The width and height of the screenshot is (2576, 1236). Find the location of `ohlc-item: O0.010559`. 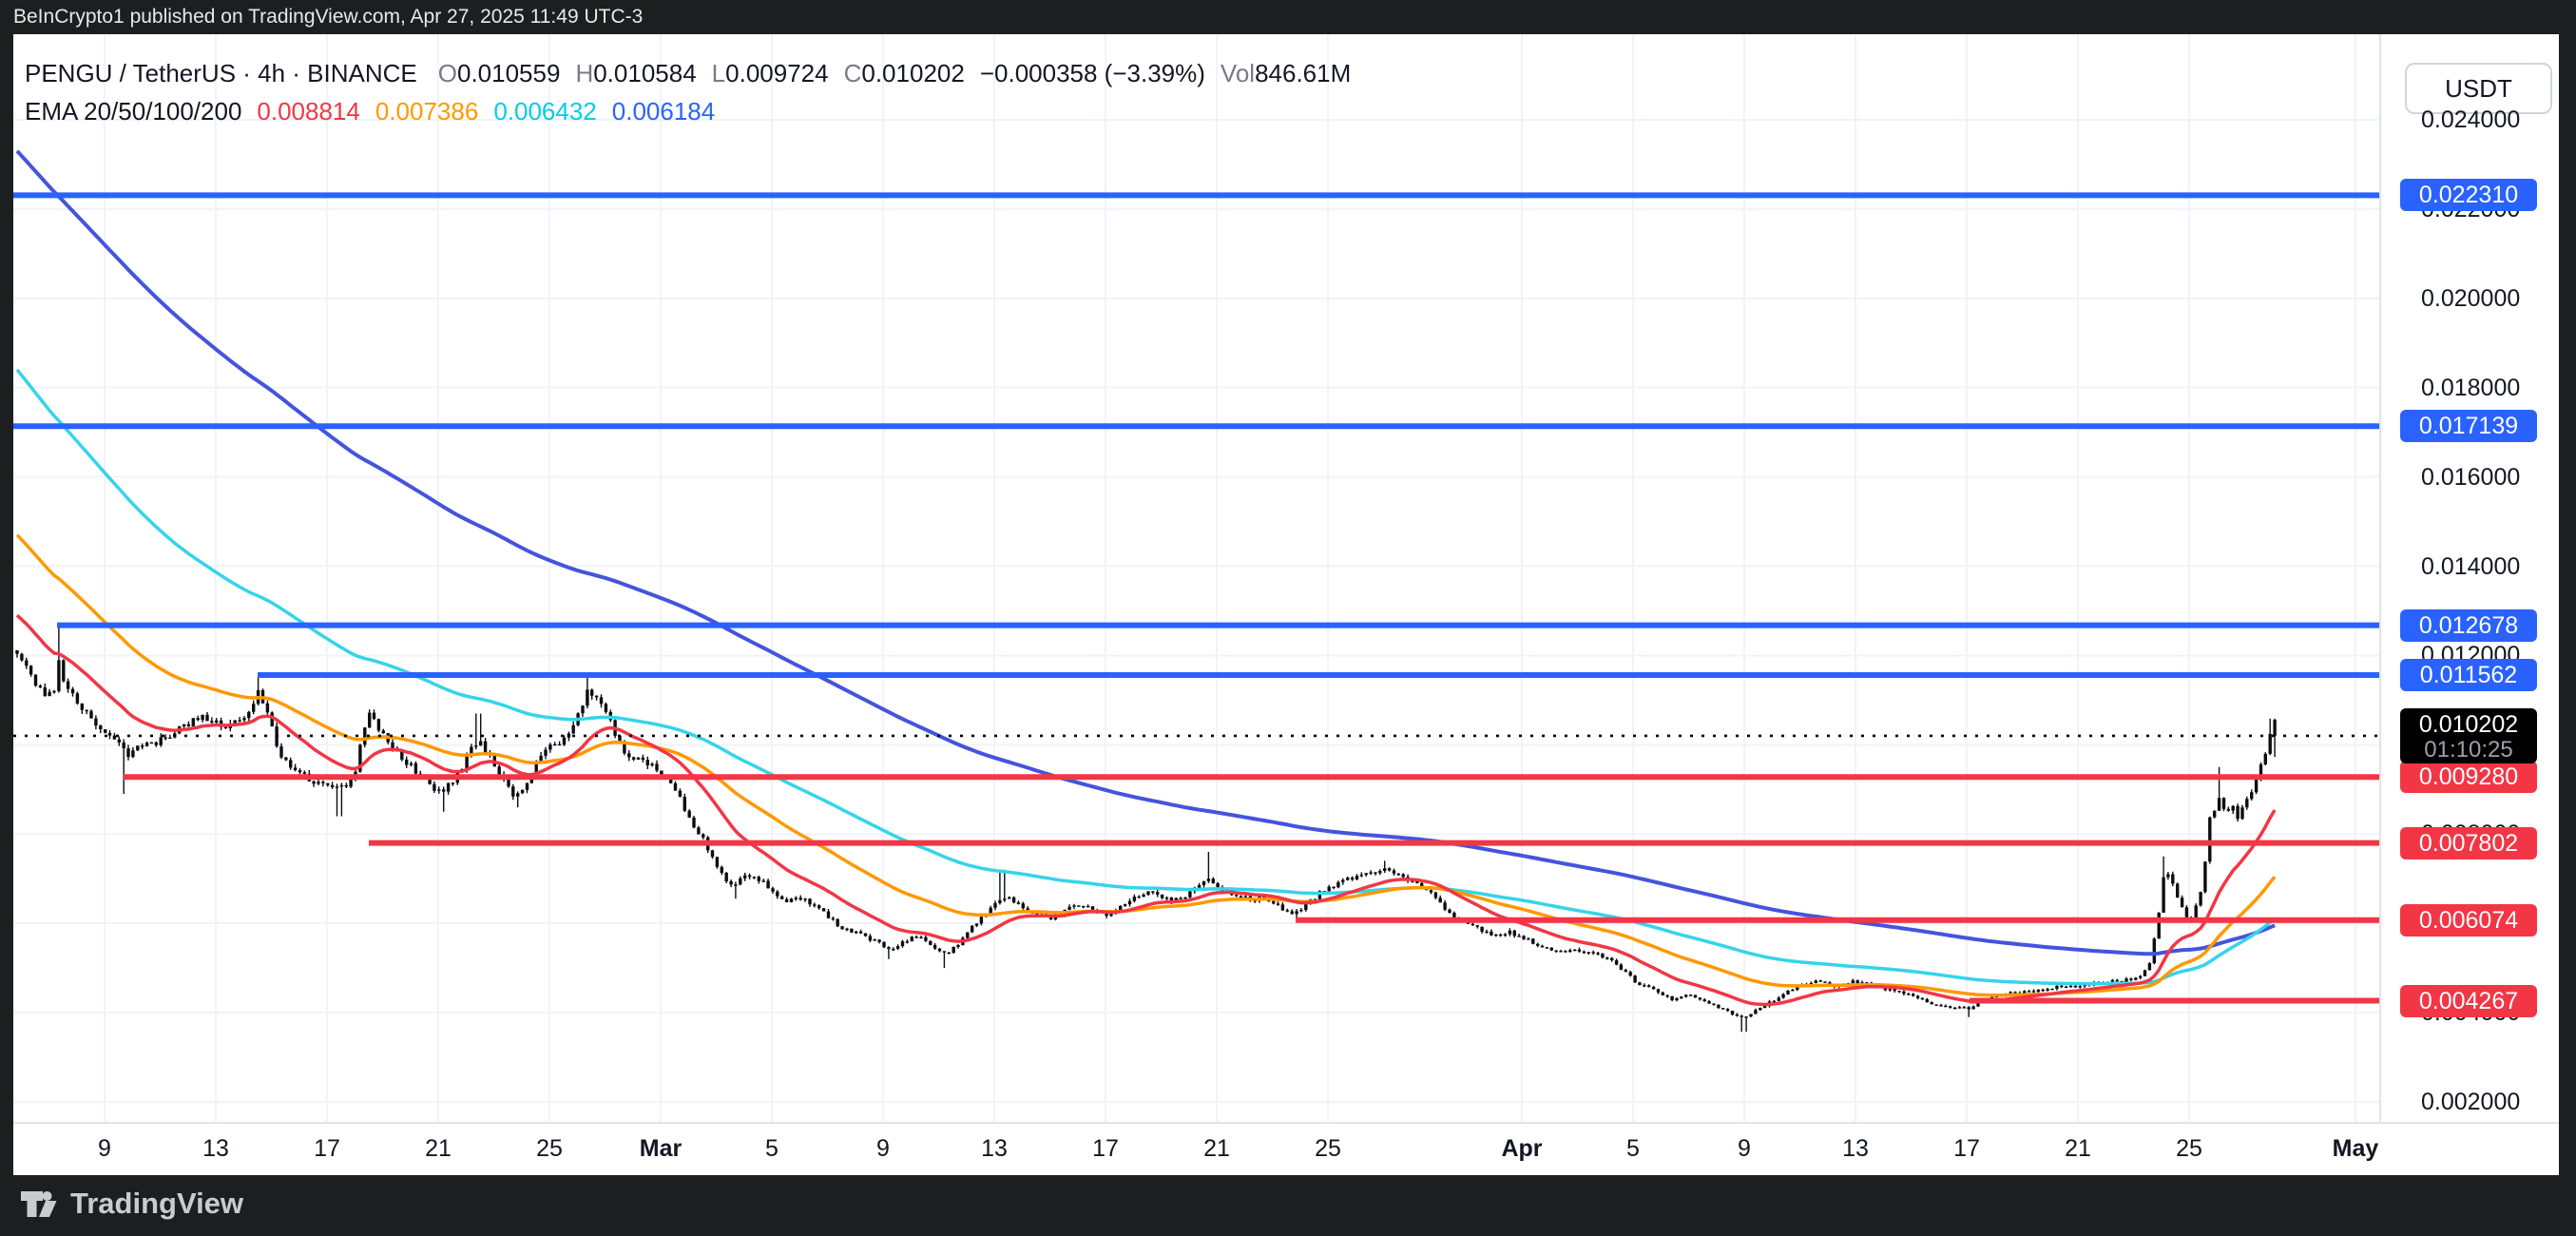

ohlc-item: O0.010559 is located at coordinates (499, 73).